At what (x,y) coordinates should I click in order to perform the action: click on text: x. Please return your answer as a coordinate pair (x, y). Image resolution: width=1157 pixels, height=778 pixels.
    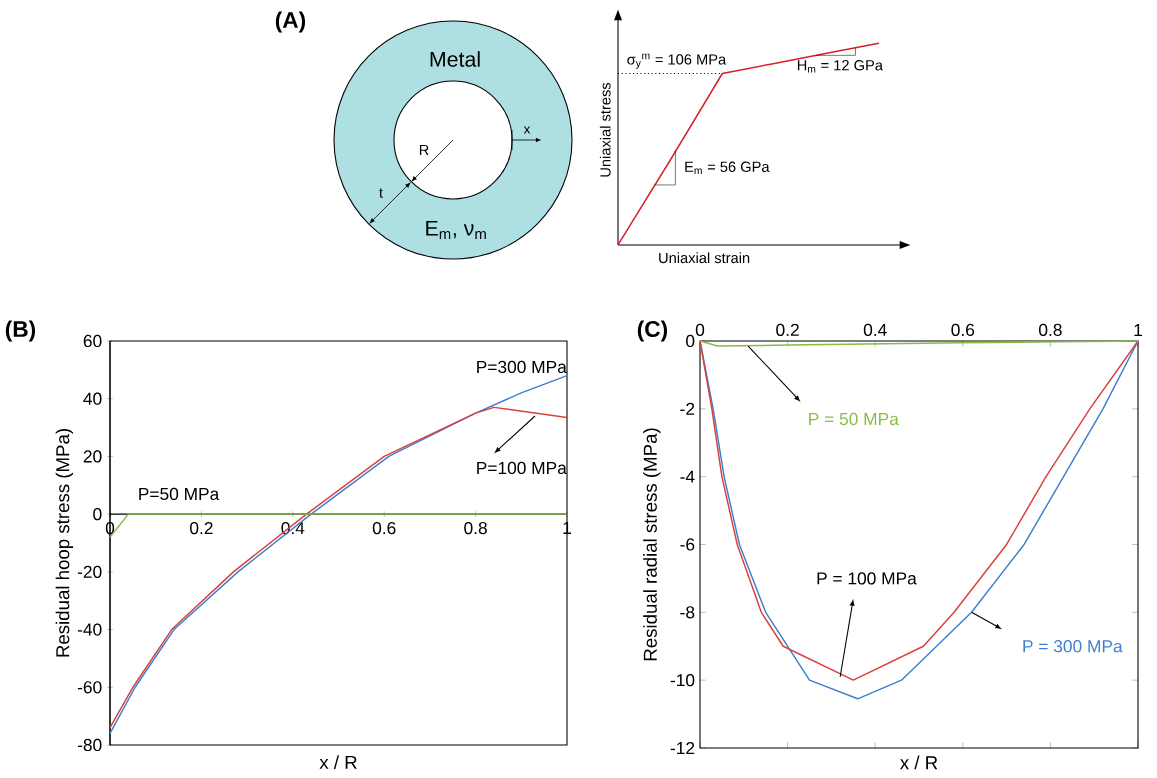
    Looking at the image, I should click on (527, 130).